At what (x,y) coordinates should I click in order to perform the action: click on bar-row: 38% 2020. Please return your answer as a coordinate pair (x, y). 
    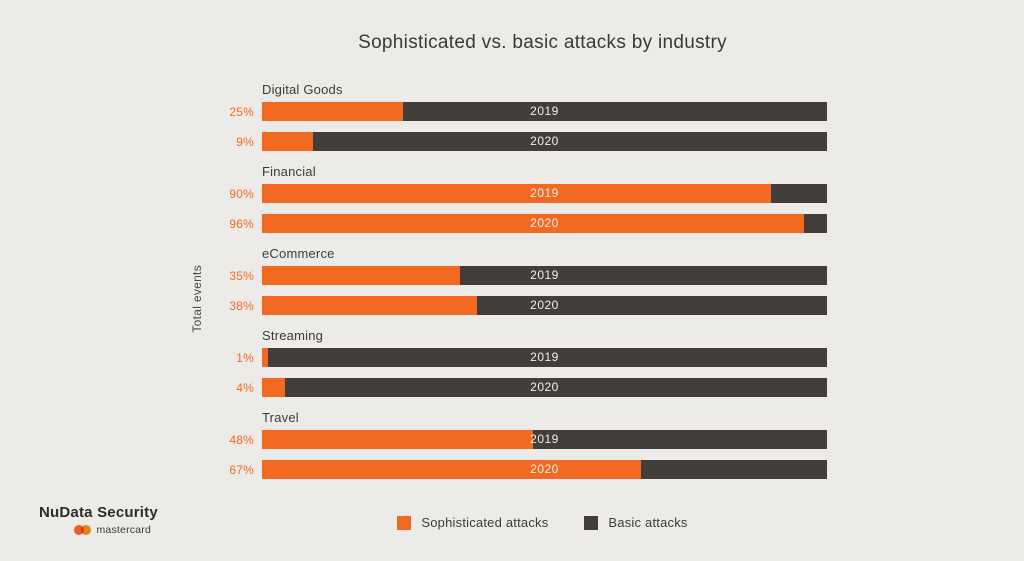
    Looking at the image, I should click on (516, 305).